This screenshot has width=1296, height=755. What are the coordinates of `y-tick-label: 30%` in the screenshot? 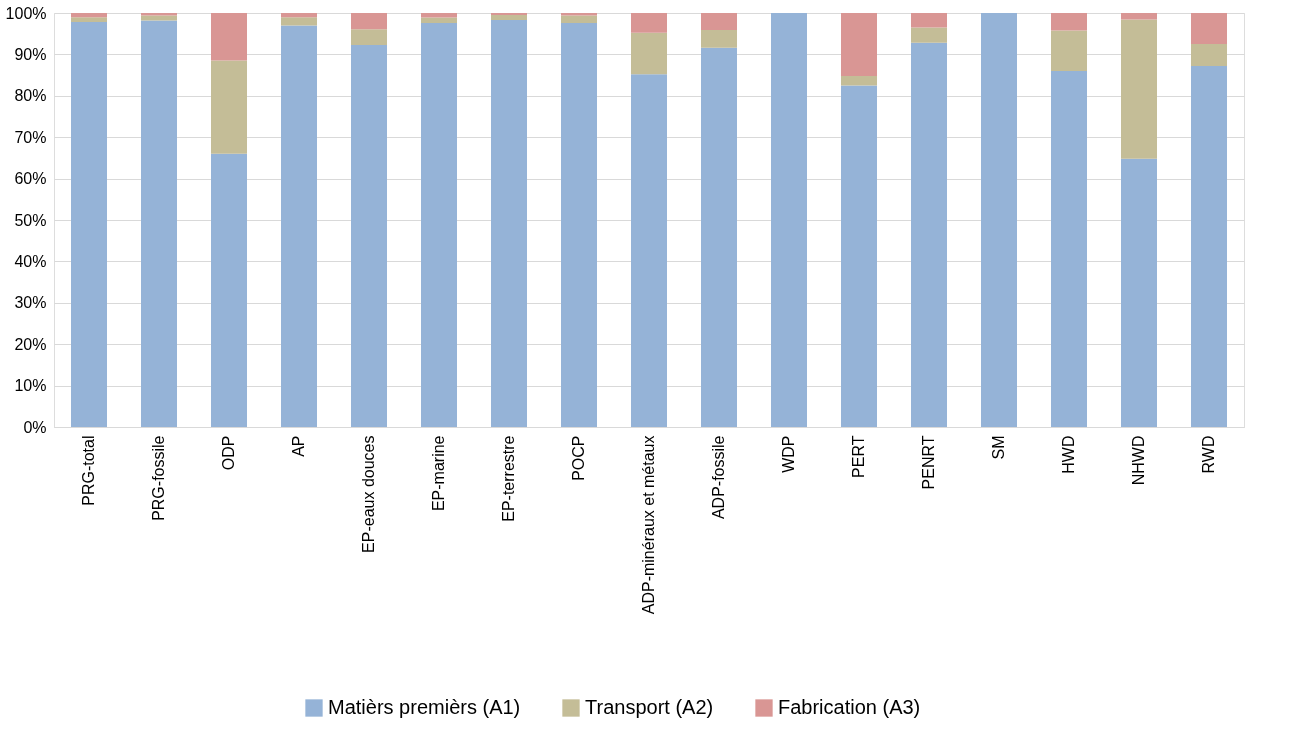 It's located at (30, 303).